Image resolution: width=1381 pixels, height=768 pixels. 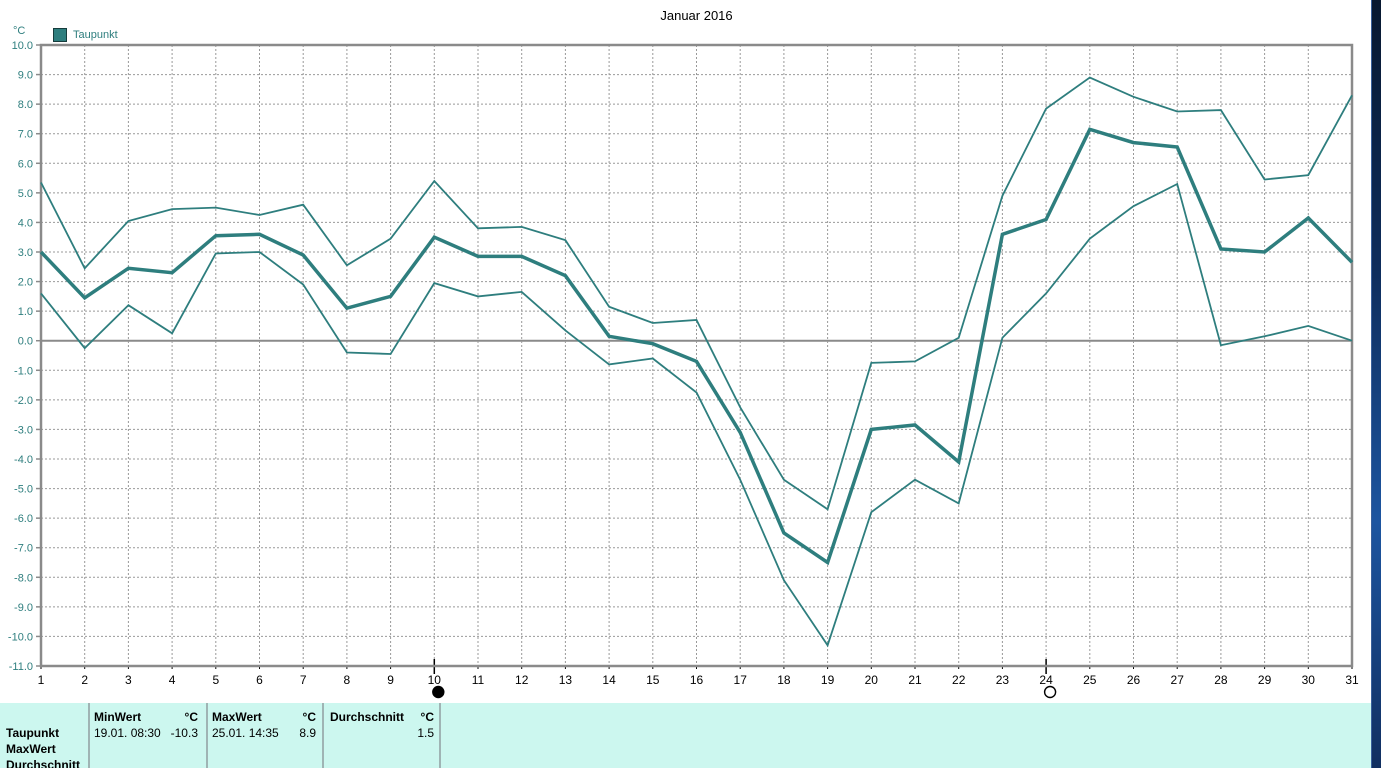 What do you see at coordinates (19, 31) in the screenshot?
I see `y-axis-unit-label: °C` at bounding box center [19, 31].